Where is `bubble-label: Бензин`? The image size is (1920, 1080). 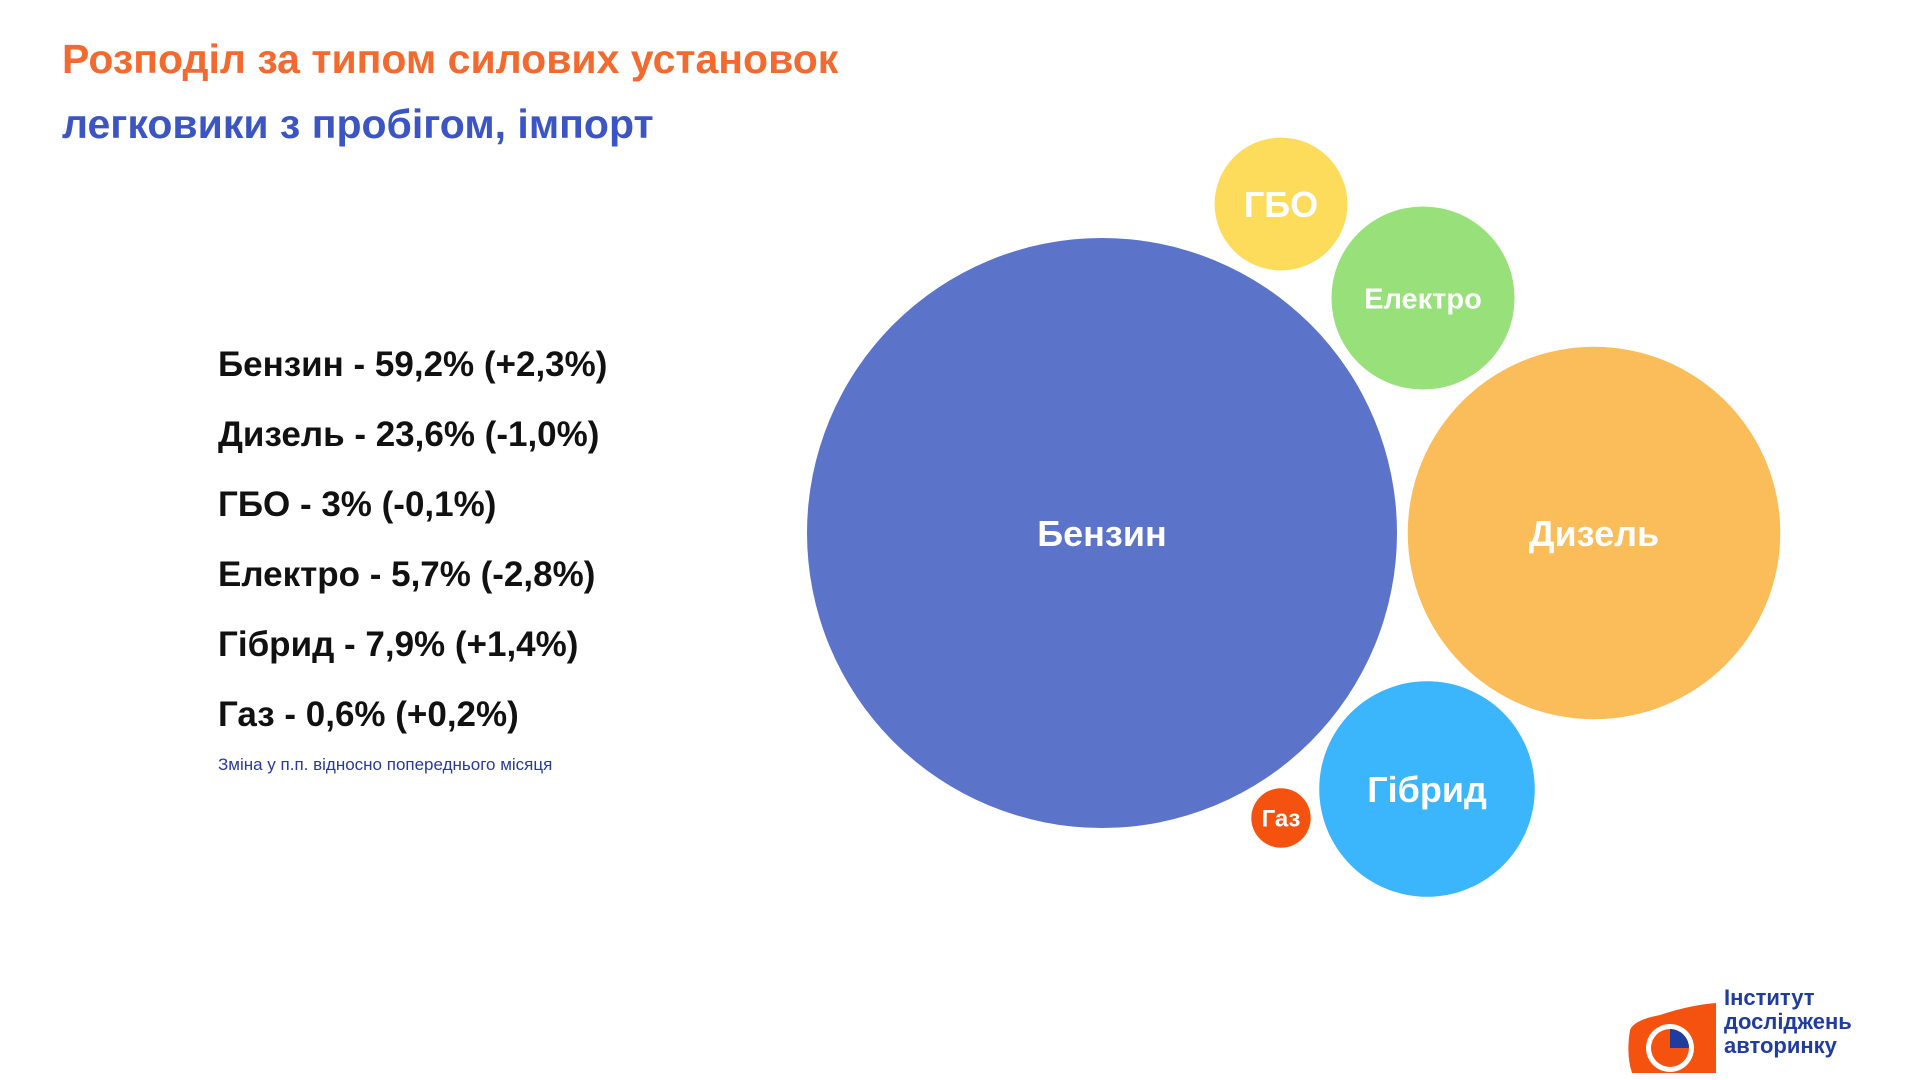
bubble-label: Бензин is located at coordinates (1101, 533).